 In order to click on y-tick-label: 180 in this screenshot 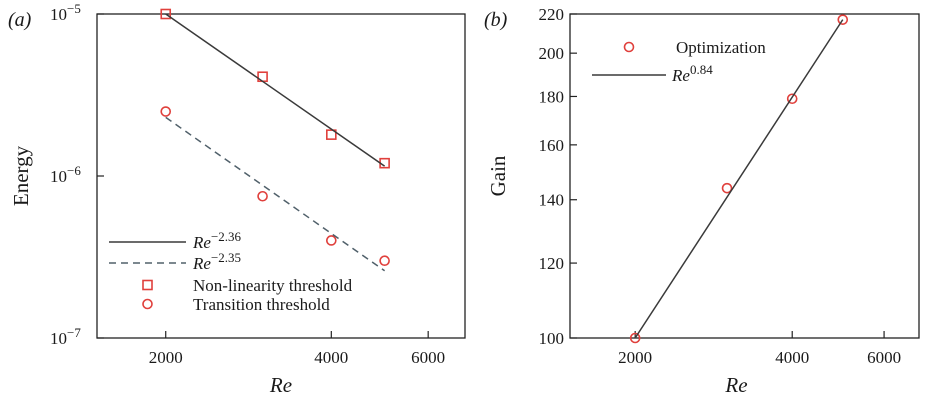, I will do `click(552, 96)`.